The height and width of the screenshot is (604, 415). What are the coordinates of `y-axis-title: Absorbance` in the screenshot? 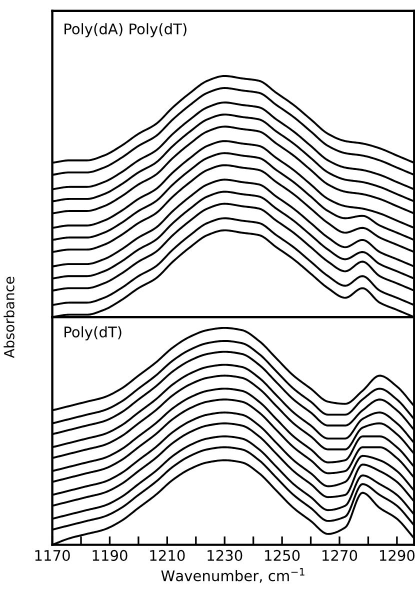 It's located at (9, 317).